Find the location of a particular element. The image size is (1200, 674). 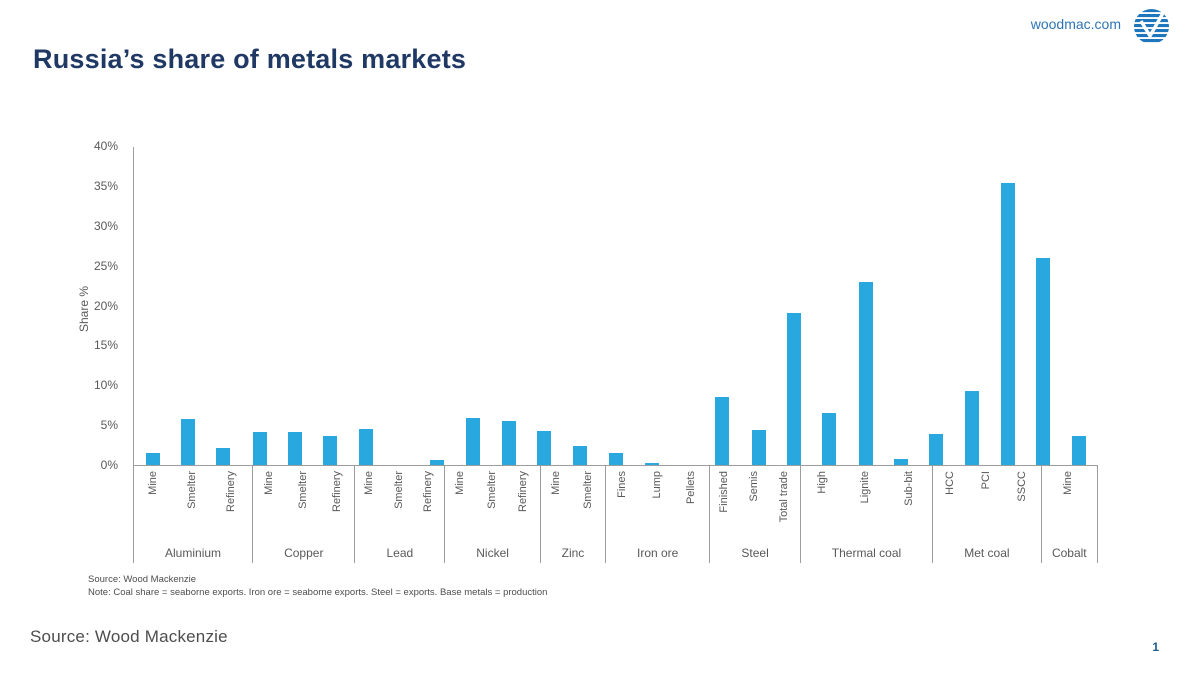

y-tick-label: 40% is located at coordinates (105, 146).